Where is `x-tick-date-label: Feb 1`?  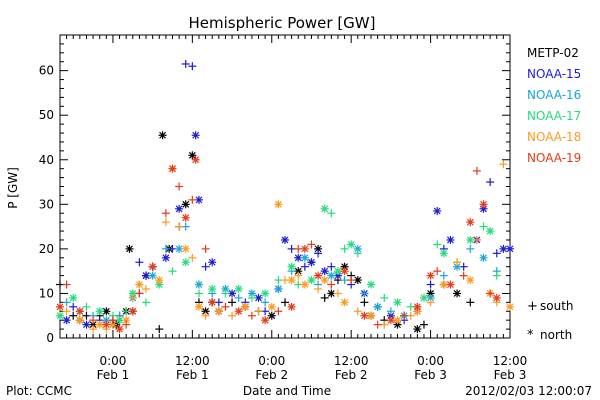 x-tick-date-label: Feb 1 is located at coordinates (113, 375).